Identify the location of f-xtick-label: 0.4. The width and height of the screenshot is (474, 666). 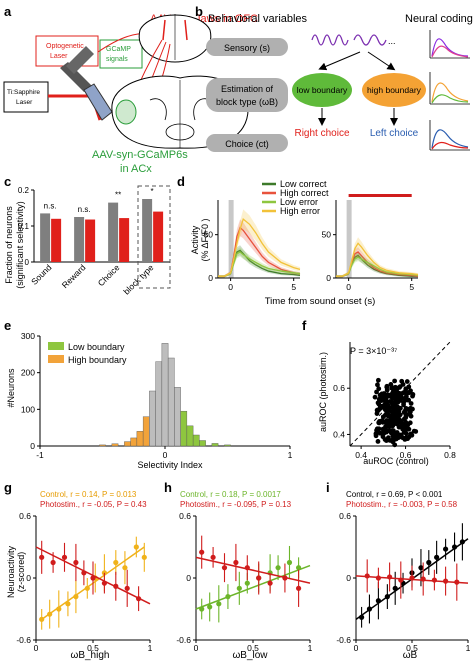
(361, 455).